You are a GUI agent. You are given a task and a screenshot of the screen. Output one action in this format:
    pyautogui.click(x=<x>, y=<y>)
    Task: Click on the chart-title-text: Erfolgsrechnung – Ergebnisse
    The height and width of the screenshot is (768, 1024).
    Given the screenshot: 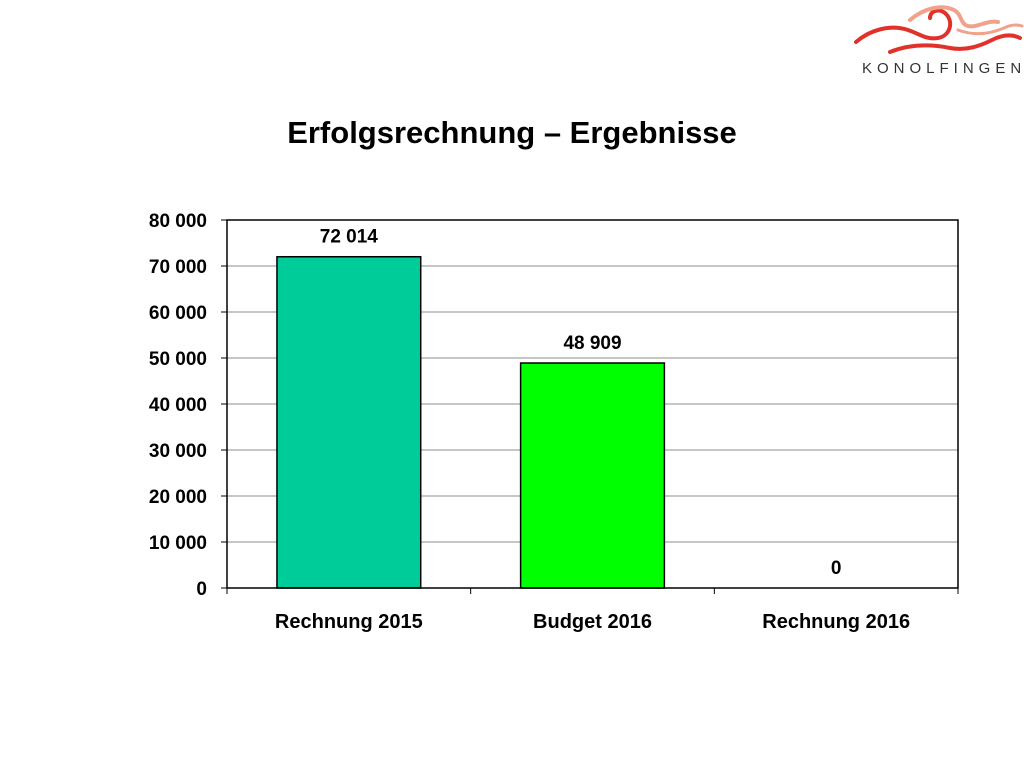 What is the action you would take?
    pyautogui.click(x=512, y=132)
    